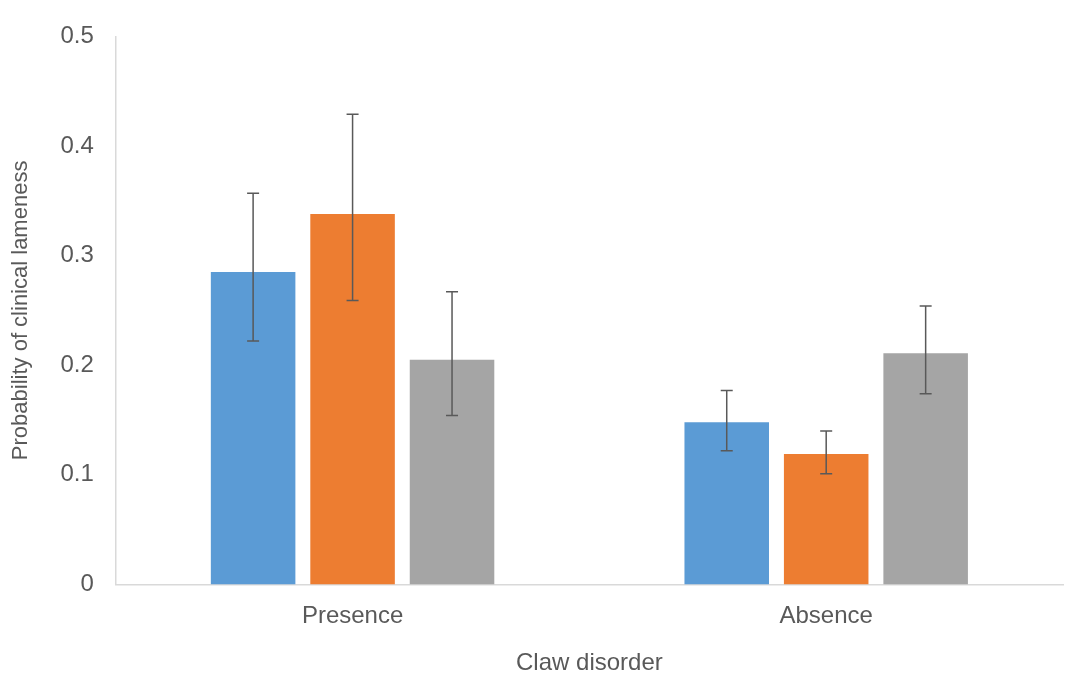  I want to click on y-tick-label: 0.4, so click(77, 144).